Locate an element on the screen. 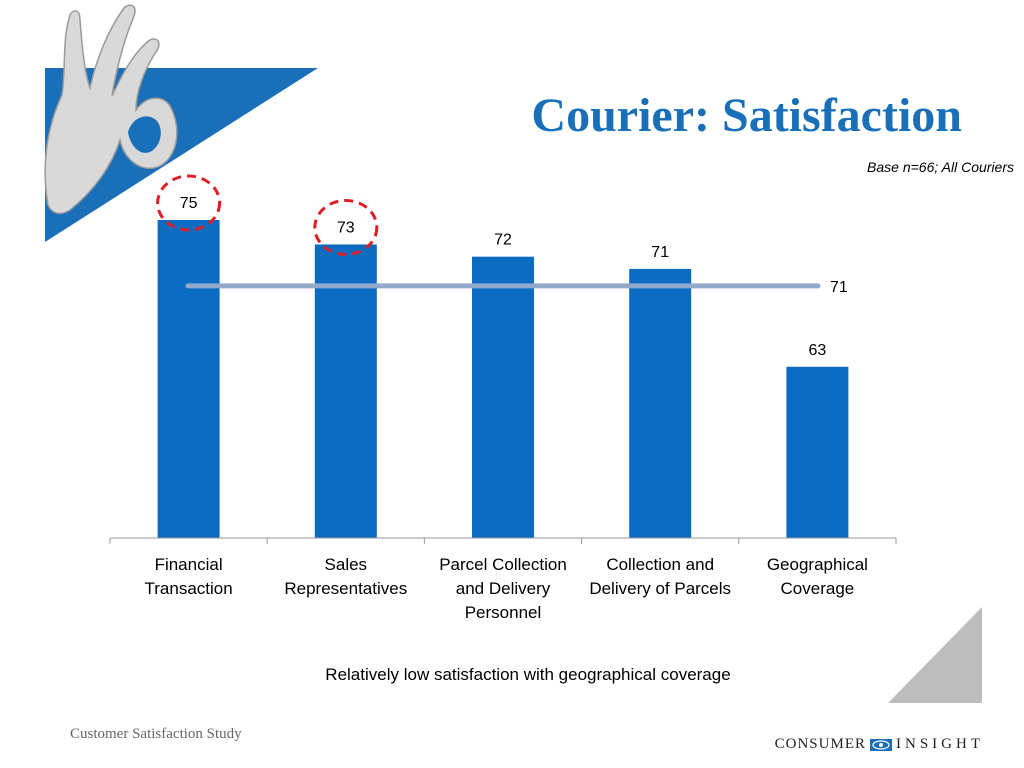  category-label: and Delivery is located at coordinates (503, 588).